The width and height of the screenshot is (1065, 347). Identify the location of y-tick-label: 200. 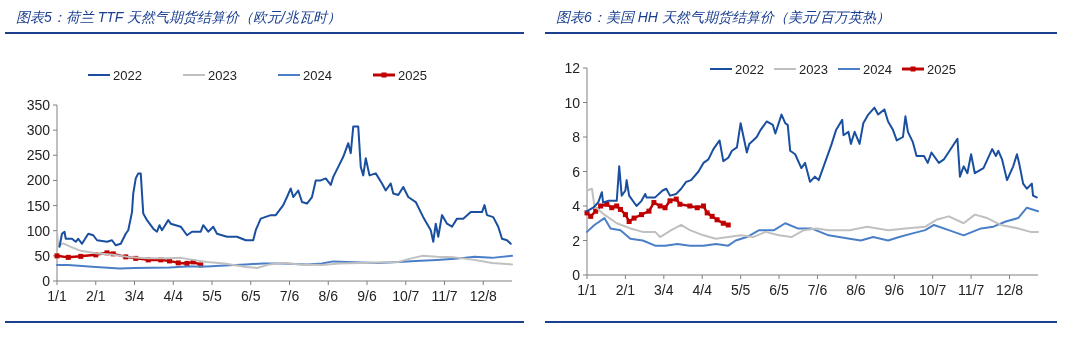
(38, 180).